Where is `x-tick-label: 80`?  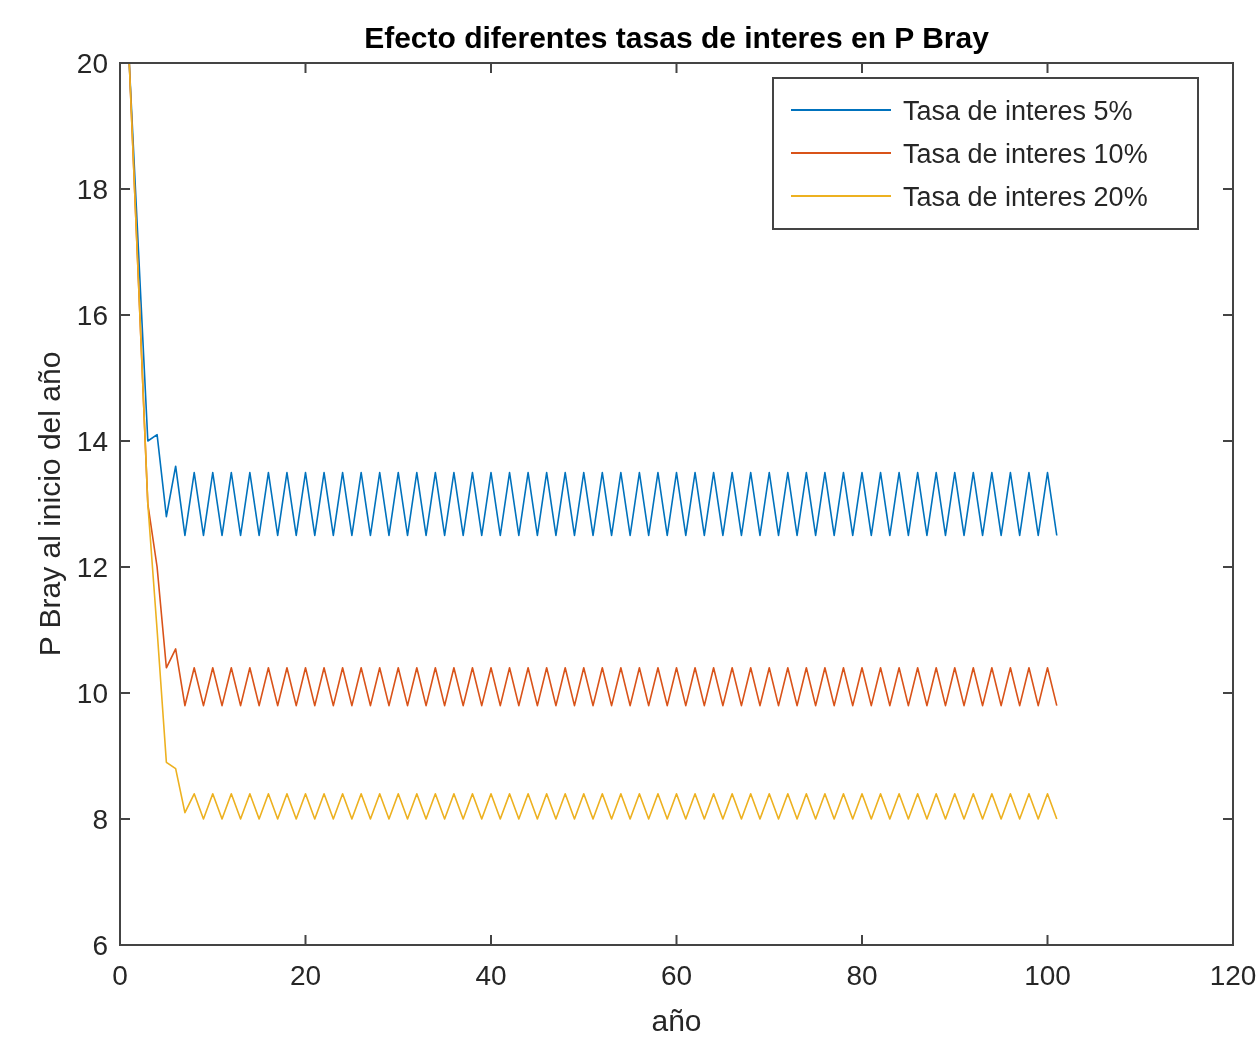
x-tick-label: 80 is located at coordinates (862, 975).